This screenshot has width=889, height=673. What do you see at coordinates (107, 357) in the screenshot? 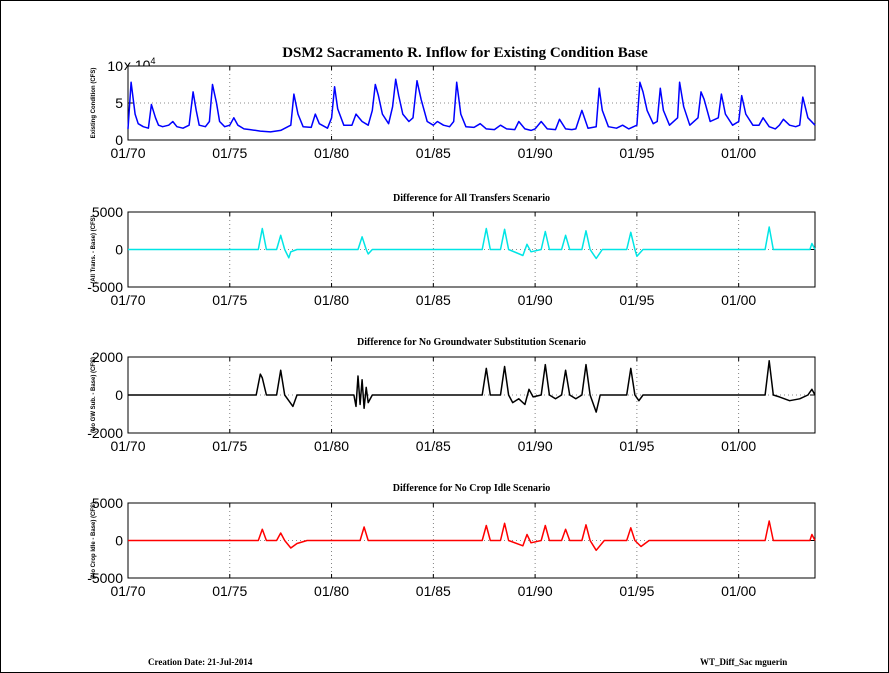
I see `y-tick-label: 2000` at bounding box center [107, 357].